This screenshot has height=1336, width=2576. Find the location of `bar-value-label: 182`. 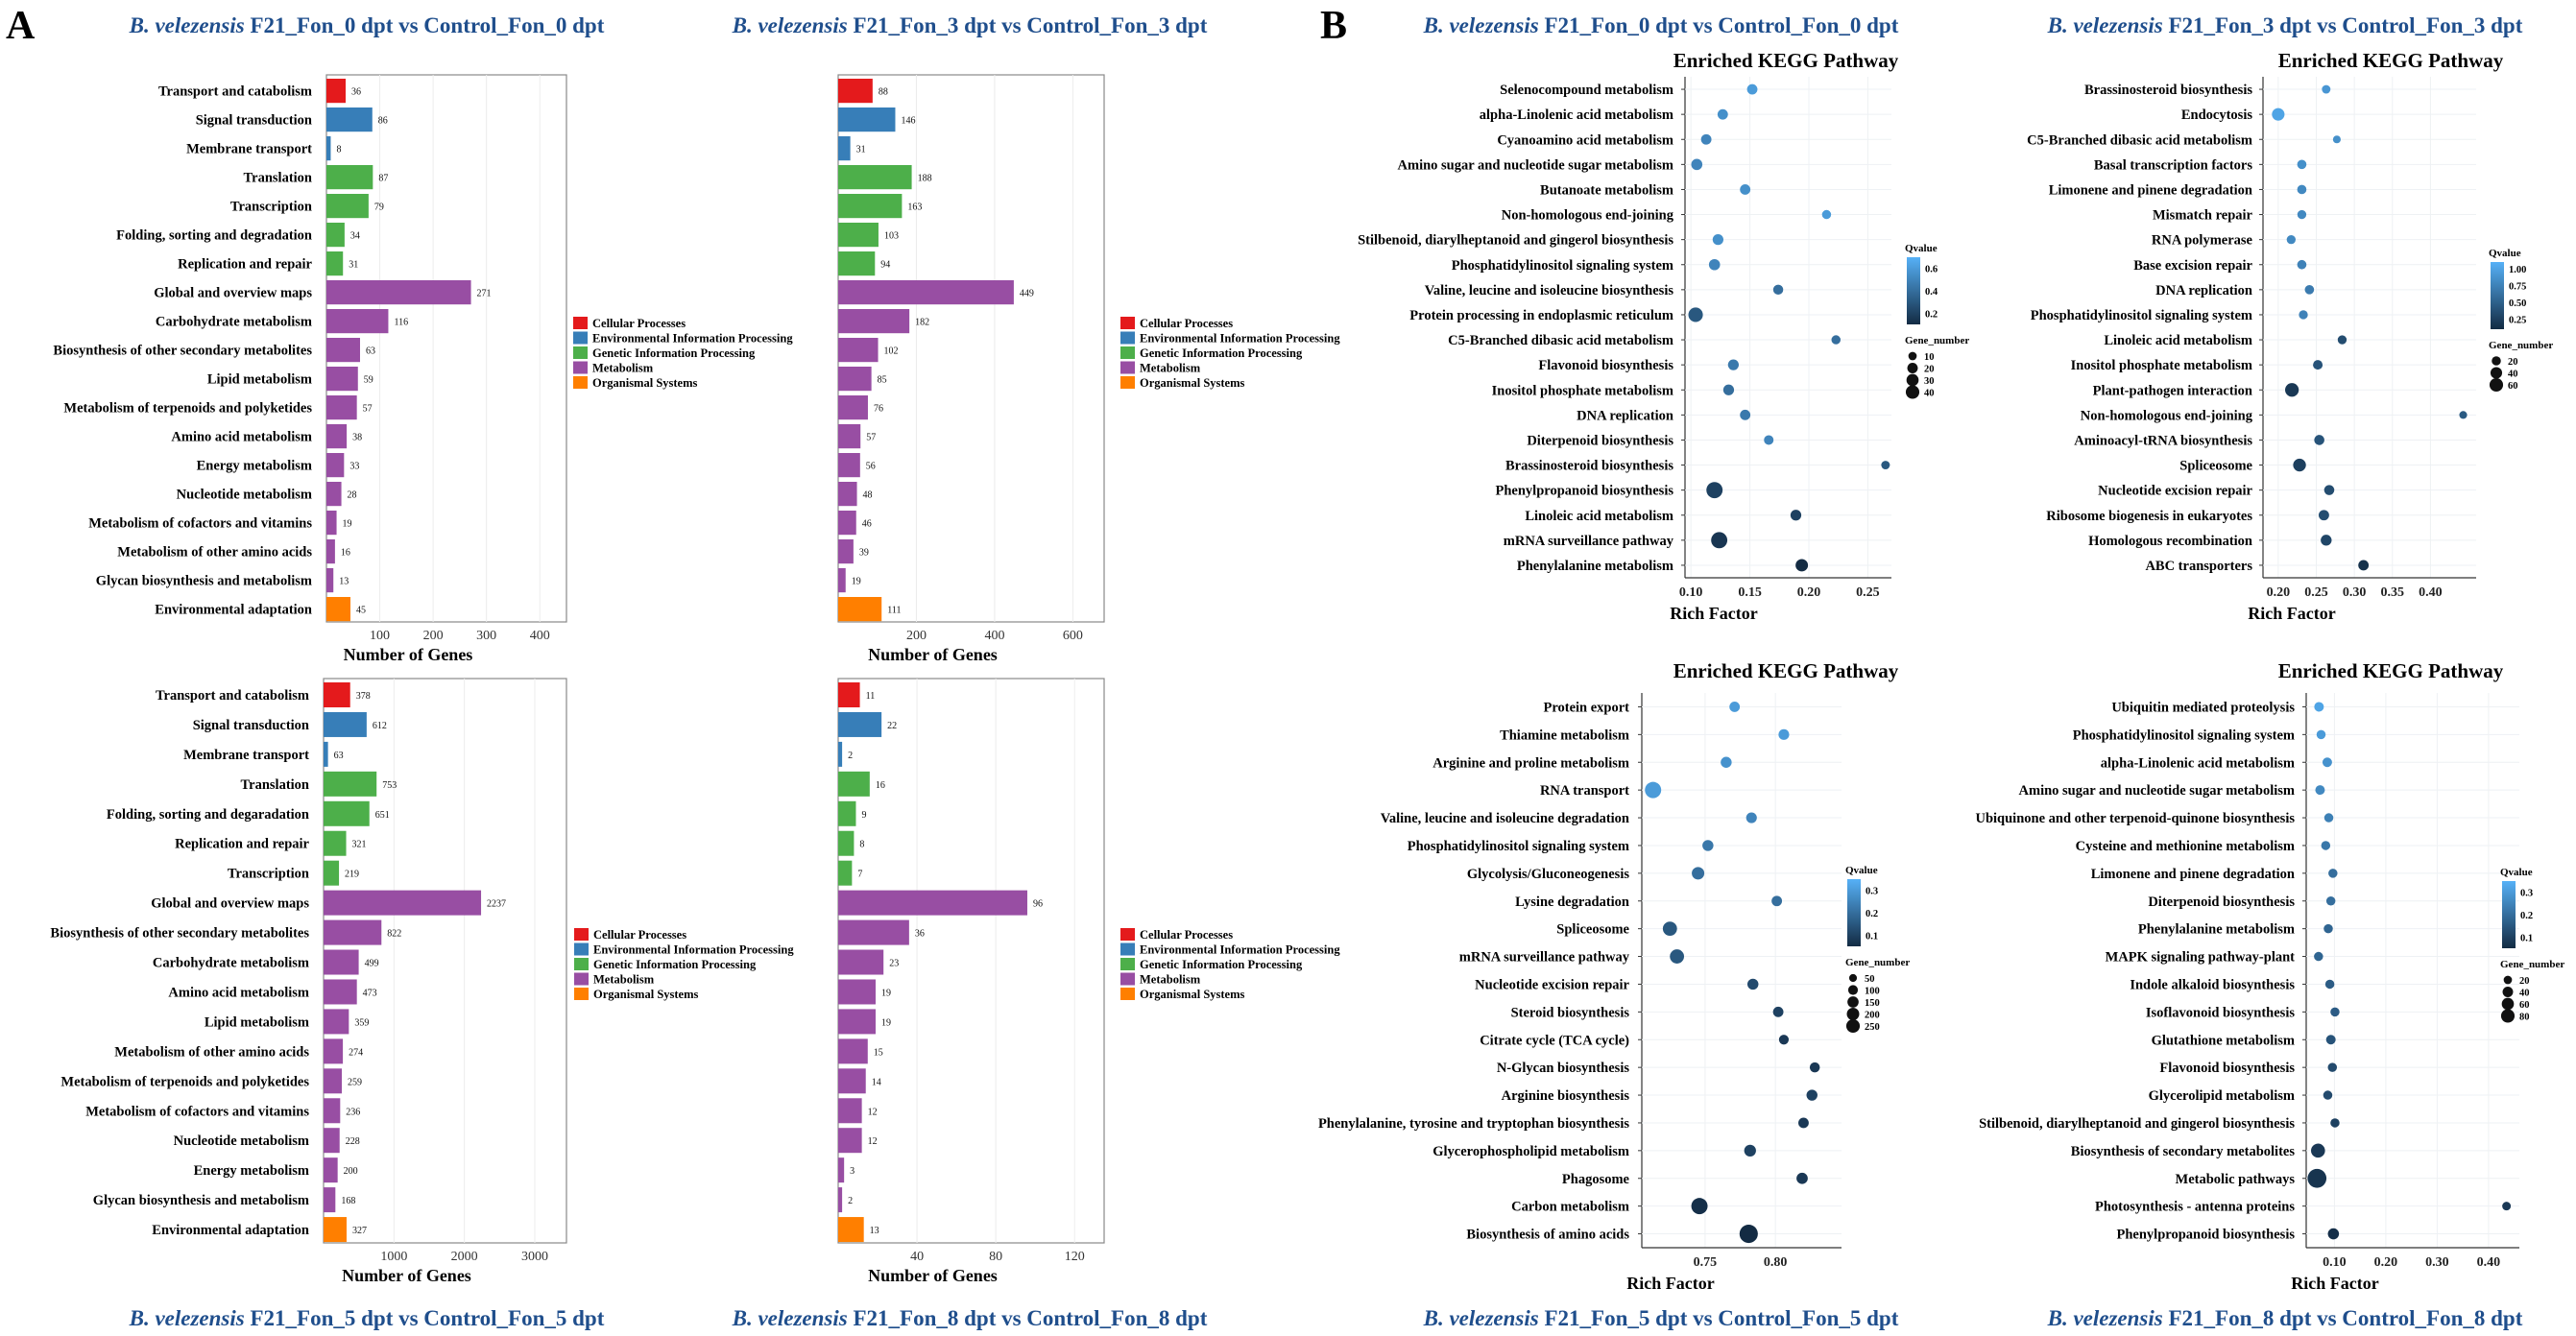

bar-value-label: 182 is located at coordinates (922, 323).